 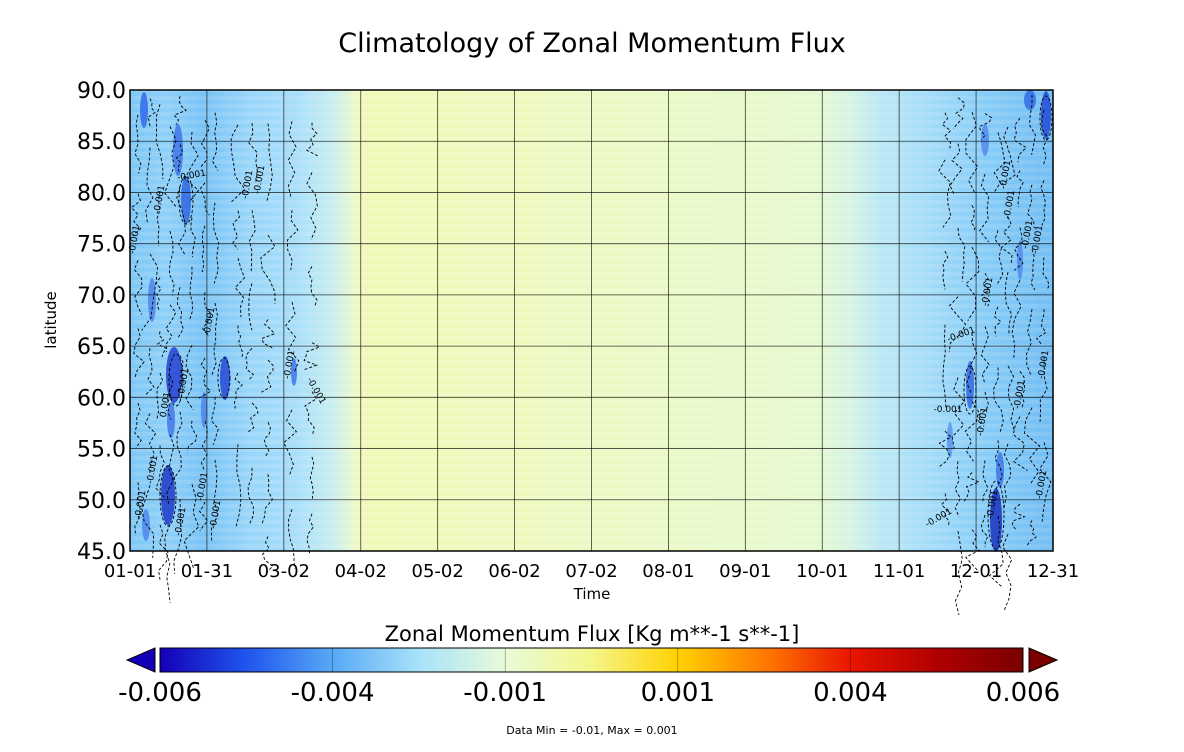 What do you see at coordinates (1043, 660) in the screenshot?
I see `colorbar-extend-high` at bounding box center [1043, 660].